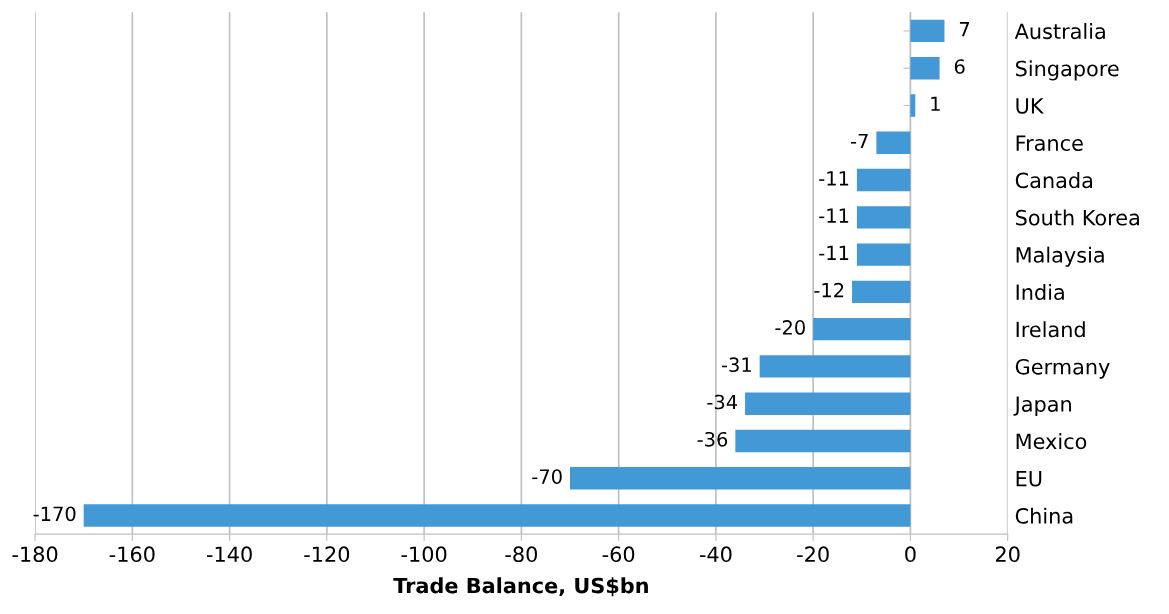 The image size is (1169, 614). Describe the element at coordinates (1040, 292) in the screenshot. I see `y-tick-label: India` at that location.